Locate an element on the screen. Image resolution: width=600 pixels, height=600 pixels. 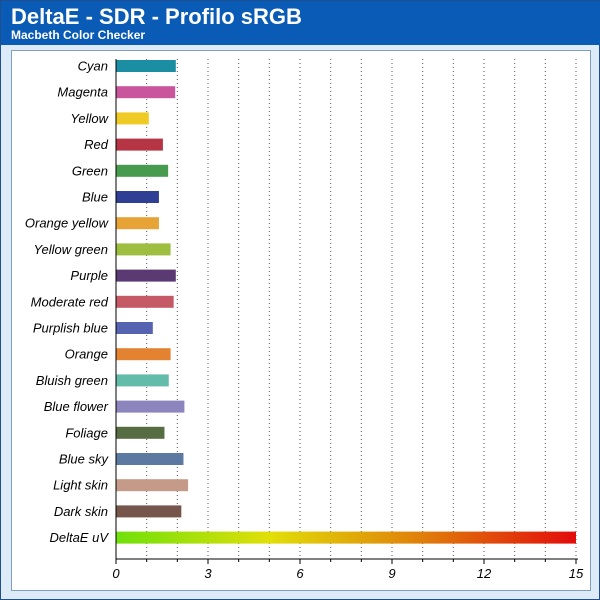
category-label: Yellow is located at coordinates (89, 118).